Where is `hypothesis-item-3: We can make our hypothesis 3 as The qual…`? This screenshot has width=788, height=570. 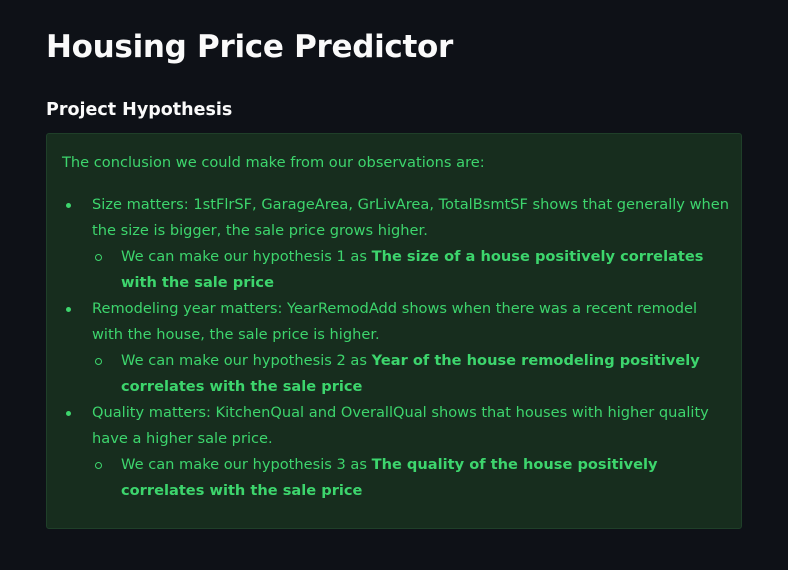
hypothesis-item-3: We can make our hypothesis 3 as The qual… is located at coordinates (412, 478).